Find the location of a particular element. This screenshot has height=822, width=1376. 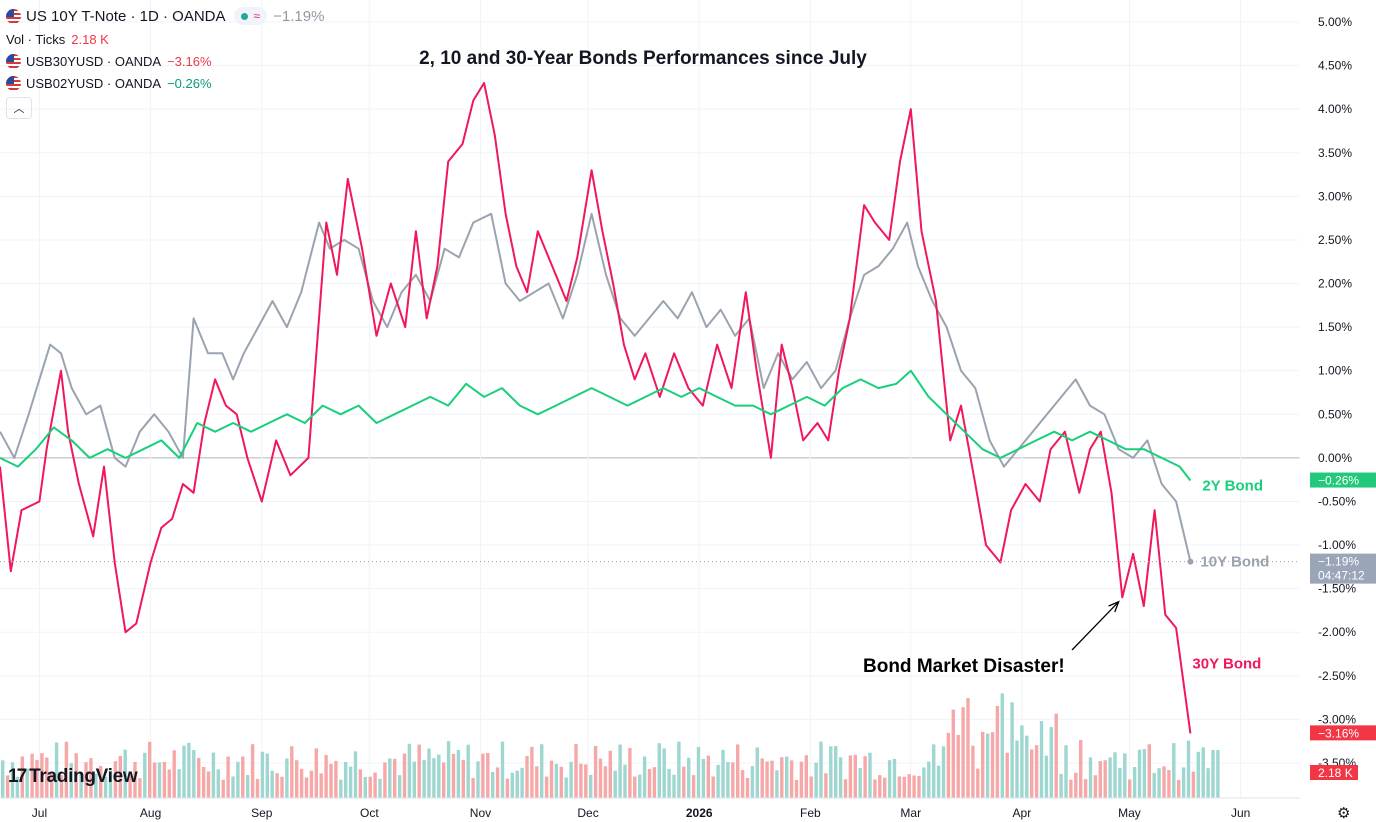

y-tick-label: 3.00% is located at coordinates (1335, 196).